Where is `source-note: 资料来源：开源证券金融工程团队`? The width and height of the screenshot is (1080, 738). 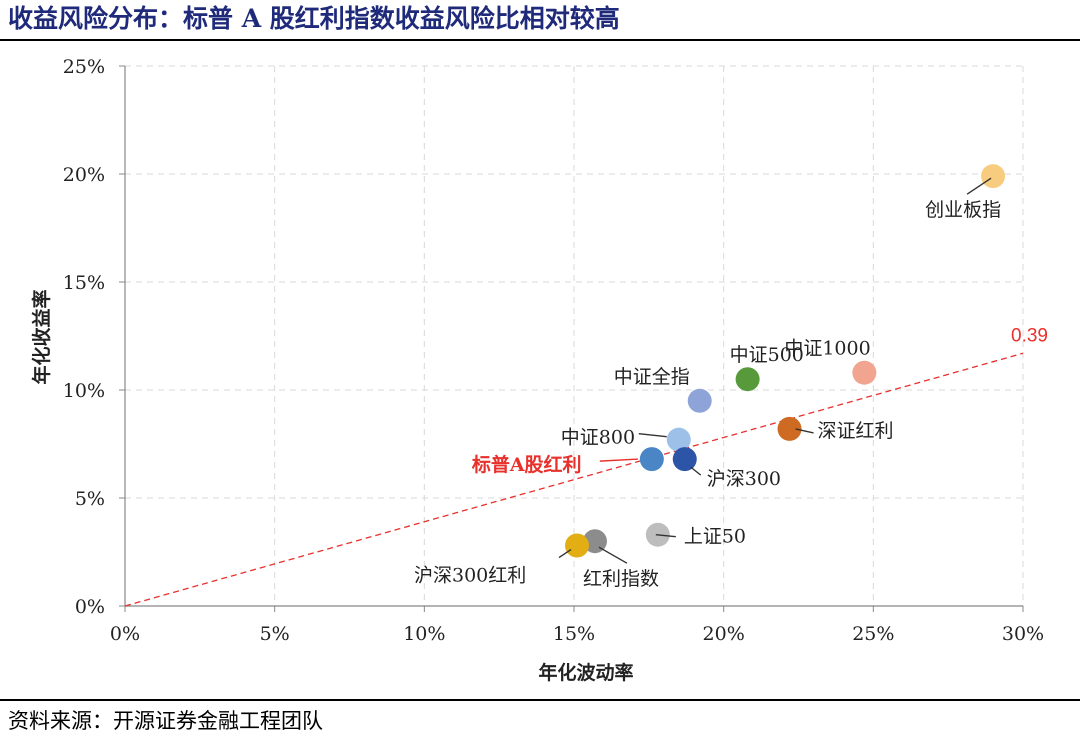
source-note: 资料来源：开源证券金融工程团队 is located at coordinates (165, 721).